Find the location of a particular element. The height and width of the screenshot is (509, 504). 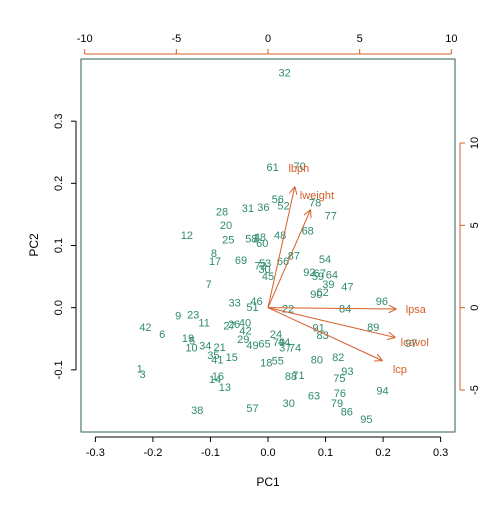

x-tick-label: 0.3 is located at coordinates (440, 453).